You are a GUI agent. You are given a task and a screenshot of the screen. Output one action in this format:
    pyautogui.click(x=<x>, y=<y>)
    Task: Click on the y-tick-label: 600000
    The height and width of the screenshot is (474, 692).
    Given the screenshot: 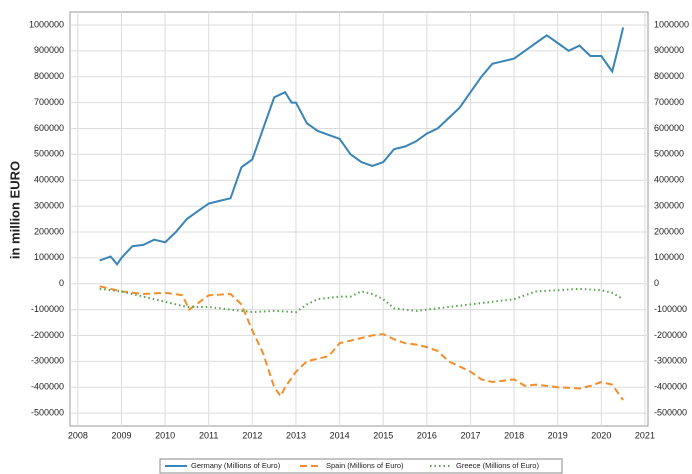 What is the action you would take?
    pyautogui.click(x=49, y=128)
    